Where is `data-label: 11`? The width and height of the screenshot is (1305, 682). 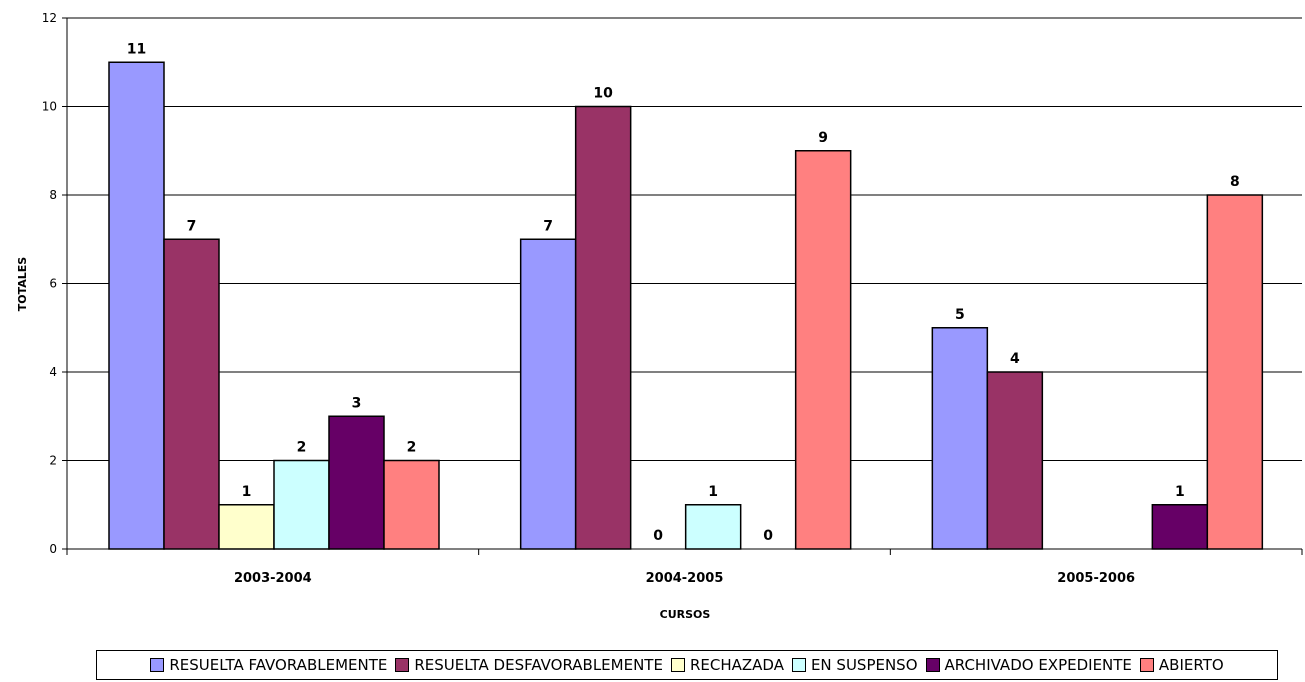 data-label: 11 is located at coordinates (136, 49).